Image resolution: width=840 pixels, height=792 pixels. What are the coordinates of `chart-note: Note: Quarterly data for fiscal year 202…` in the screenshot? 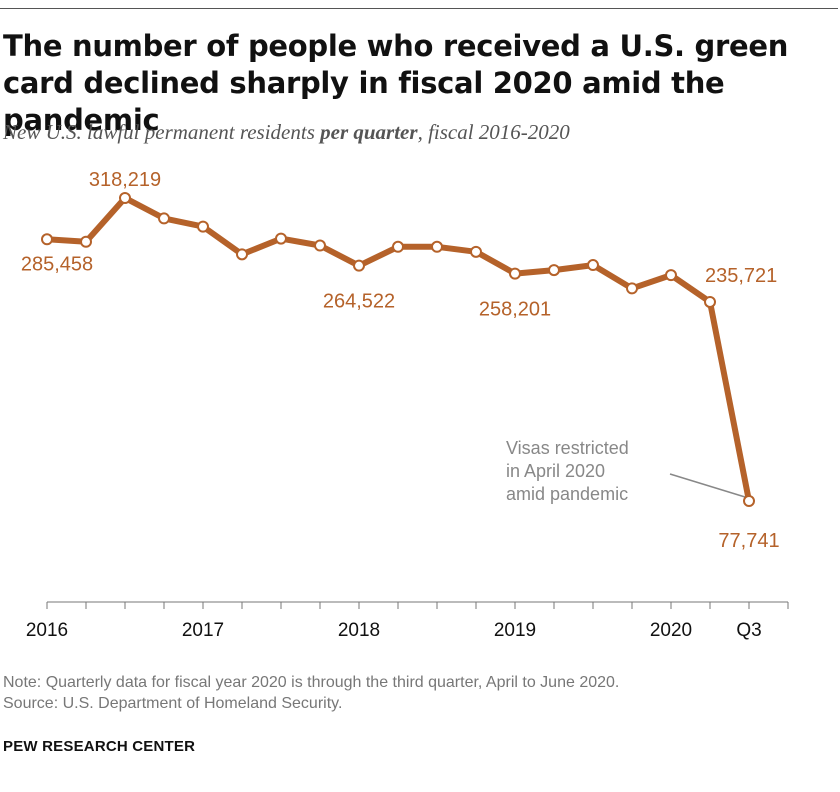 It's located at (311, 682).